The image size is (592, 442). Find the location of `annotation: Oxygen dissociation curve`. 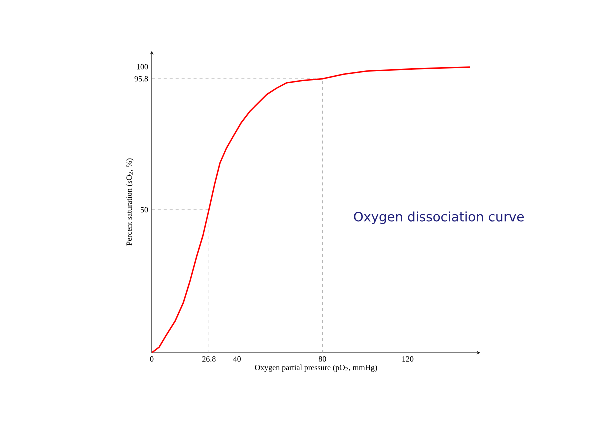

annotation: Oxygen dissociation curve is located at coordinates (439, 218).